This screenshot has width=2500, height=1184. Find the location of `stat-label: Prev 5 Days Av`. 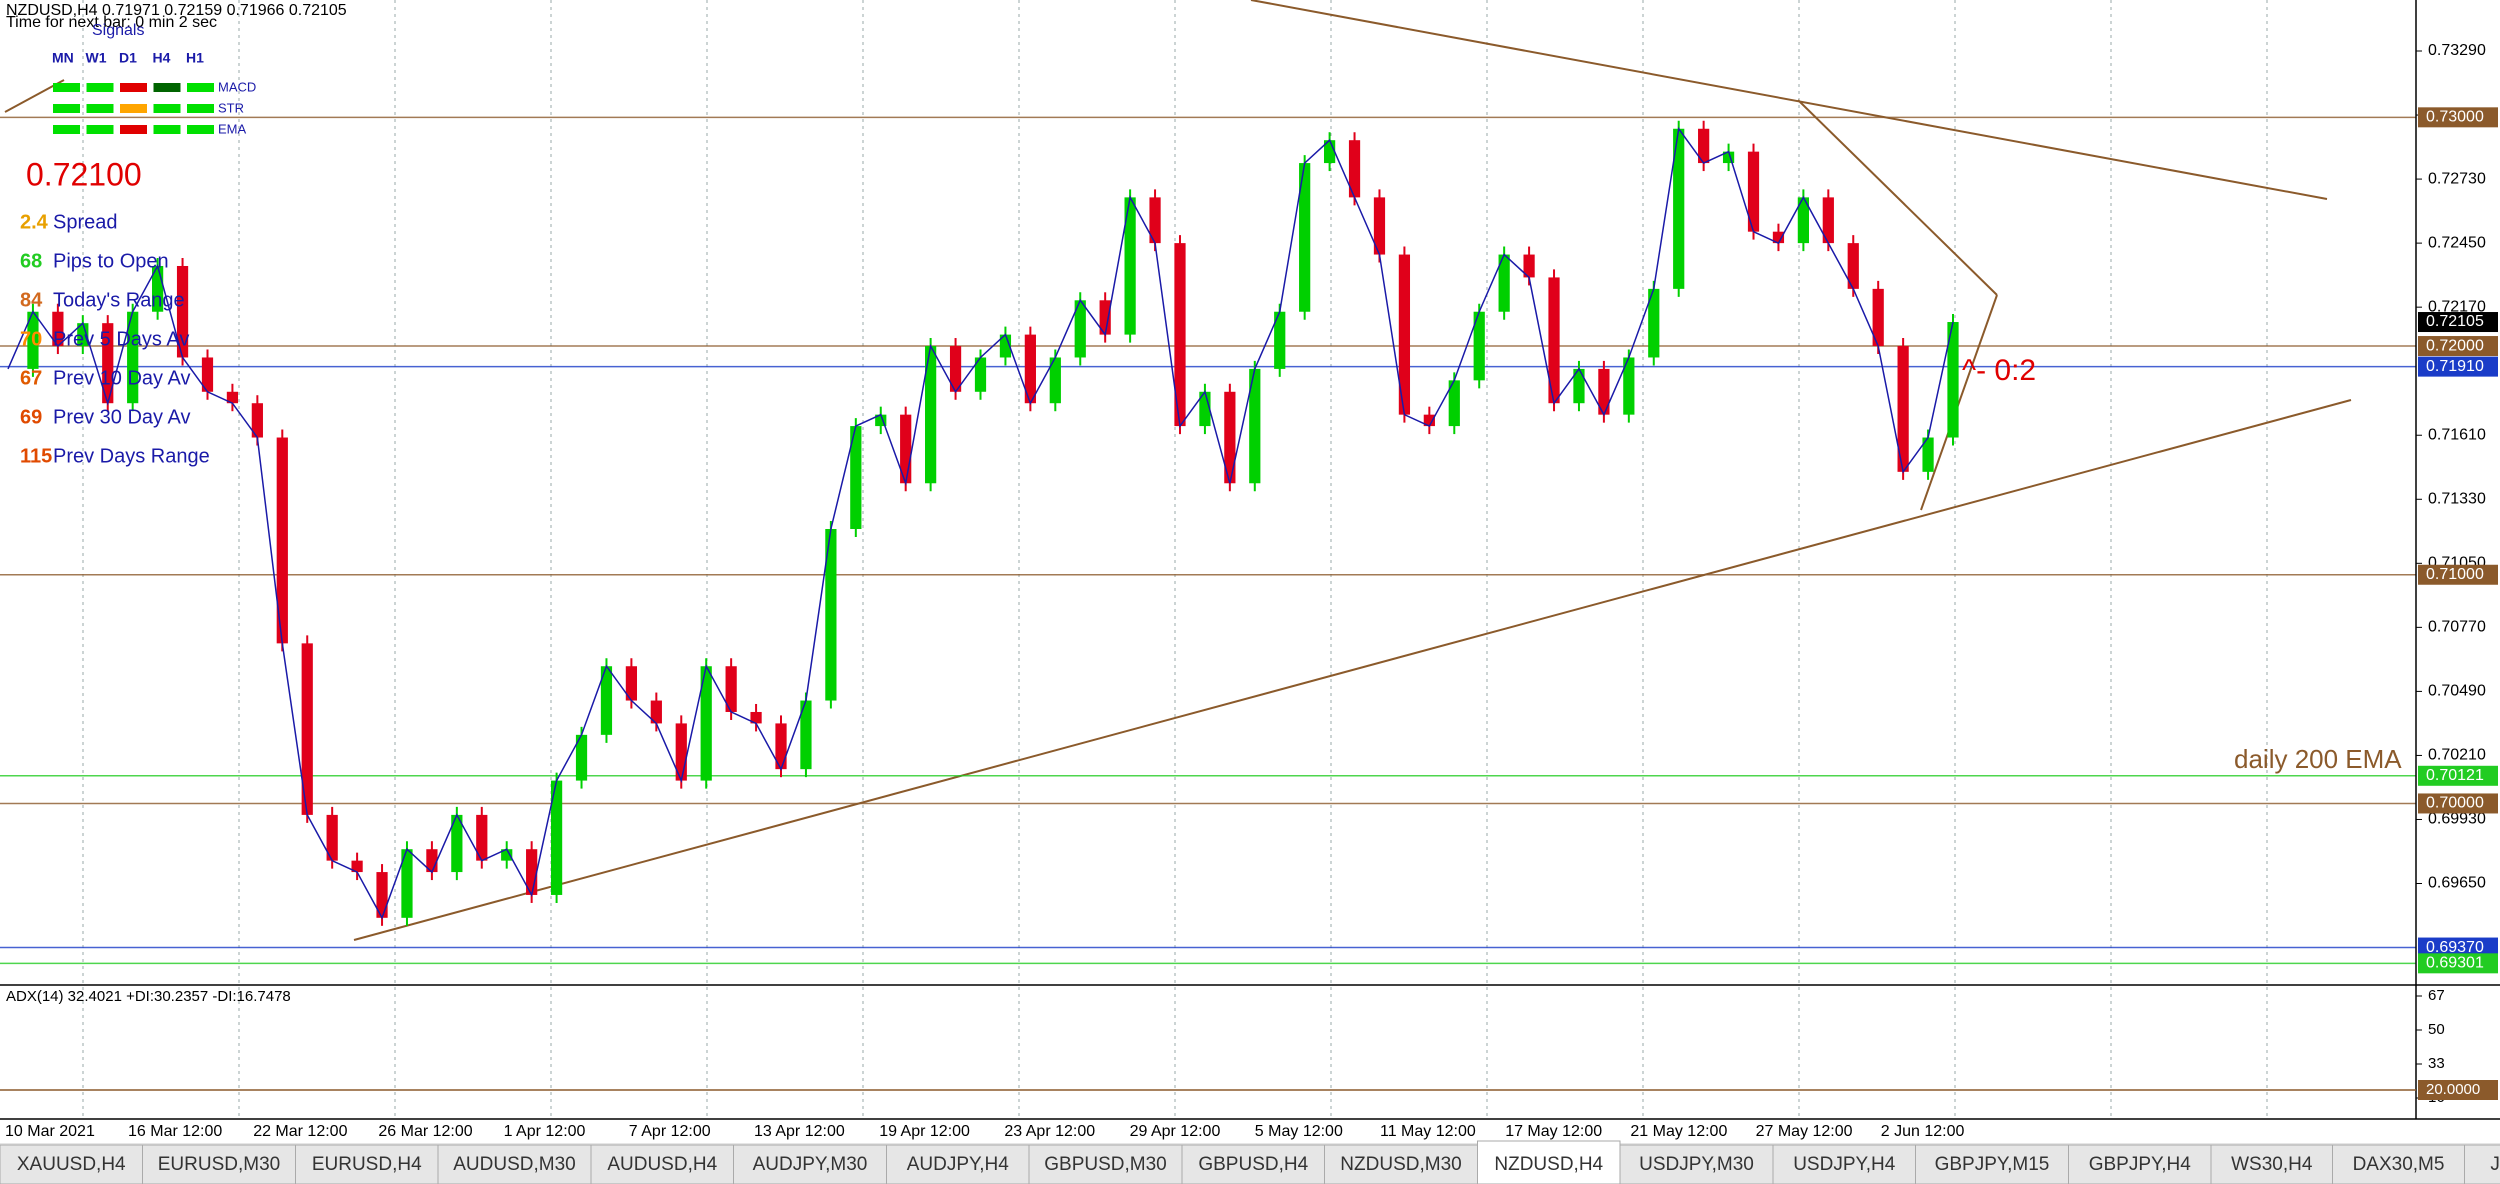

stat-label: Prev 5 Days Av is located at coordinates (121, 339).